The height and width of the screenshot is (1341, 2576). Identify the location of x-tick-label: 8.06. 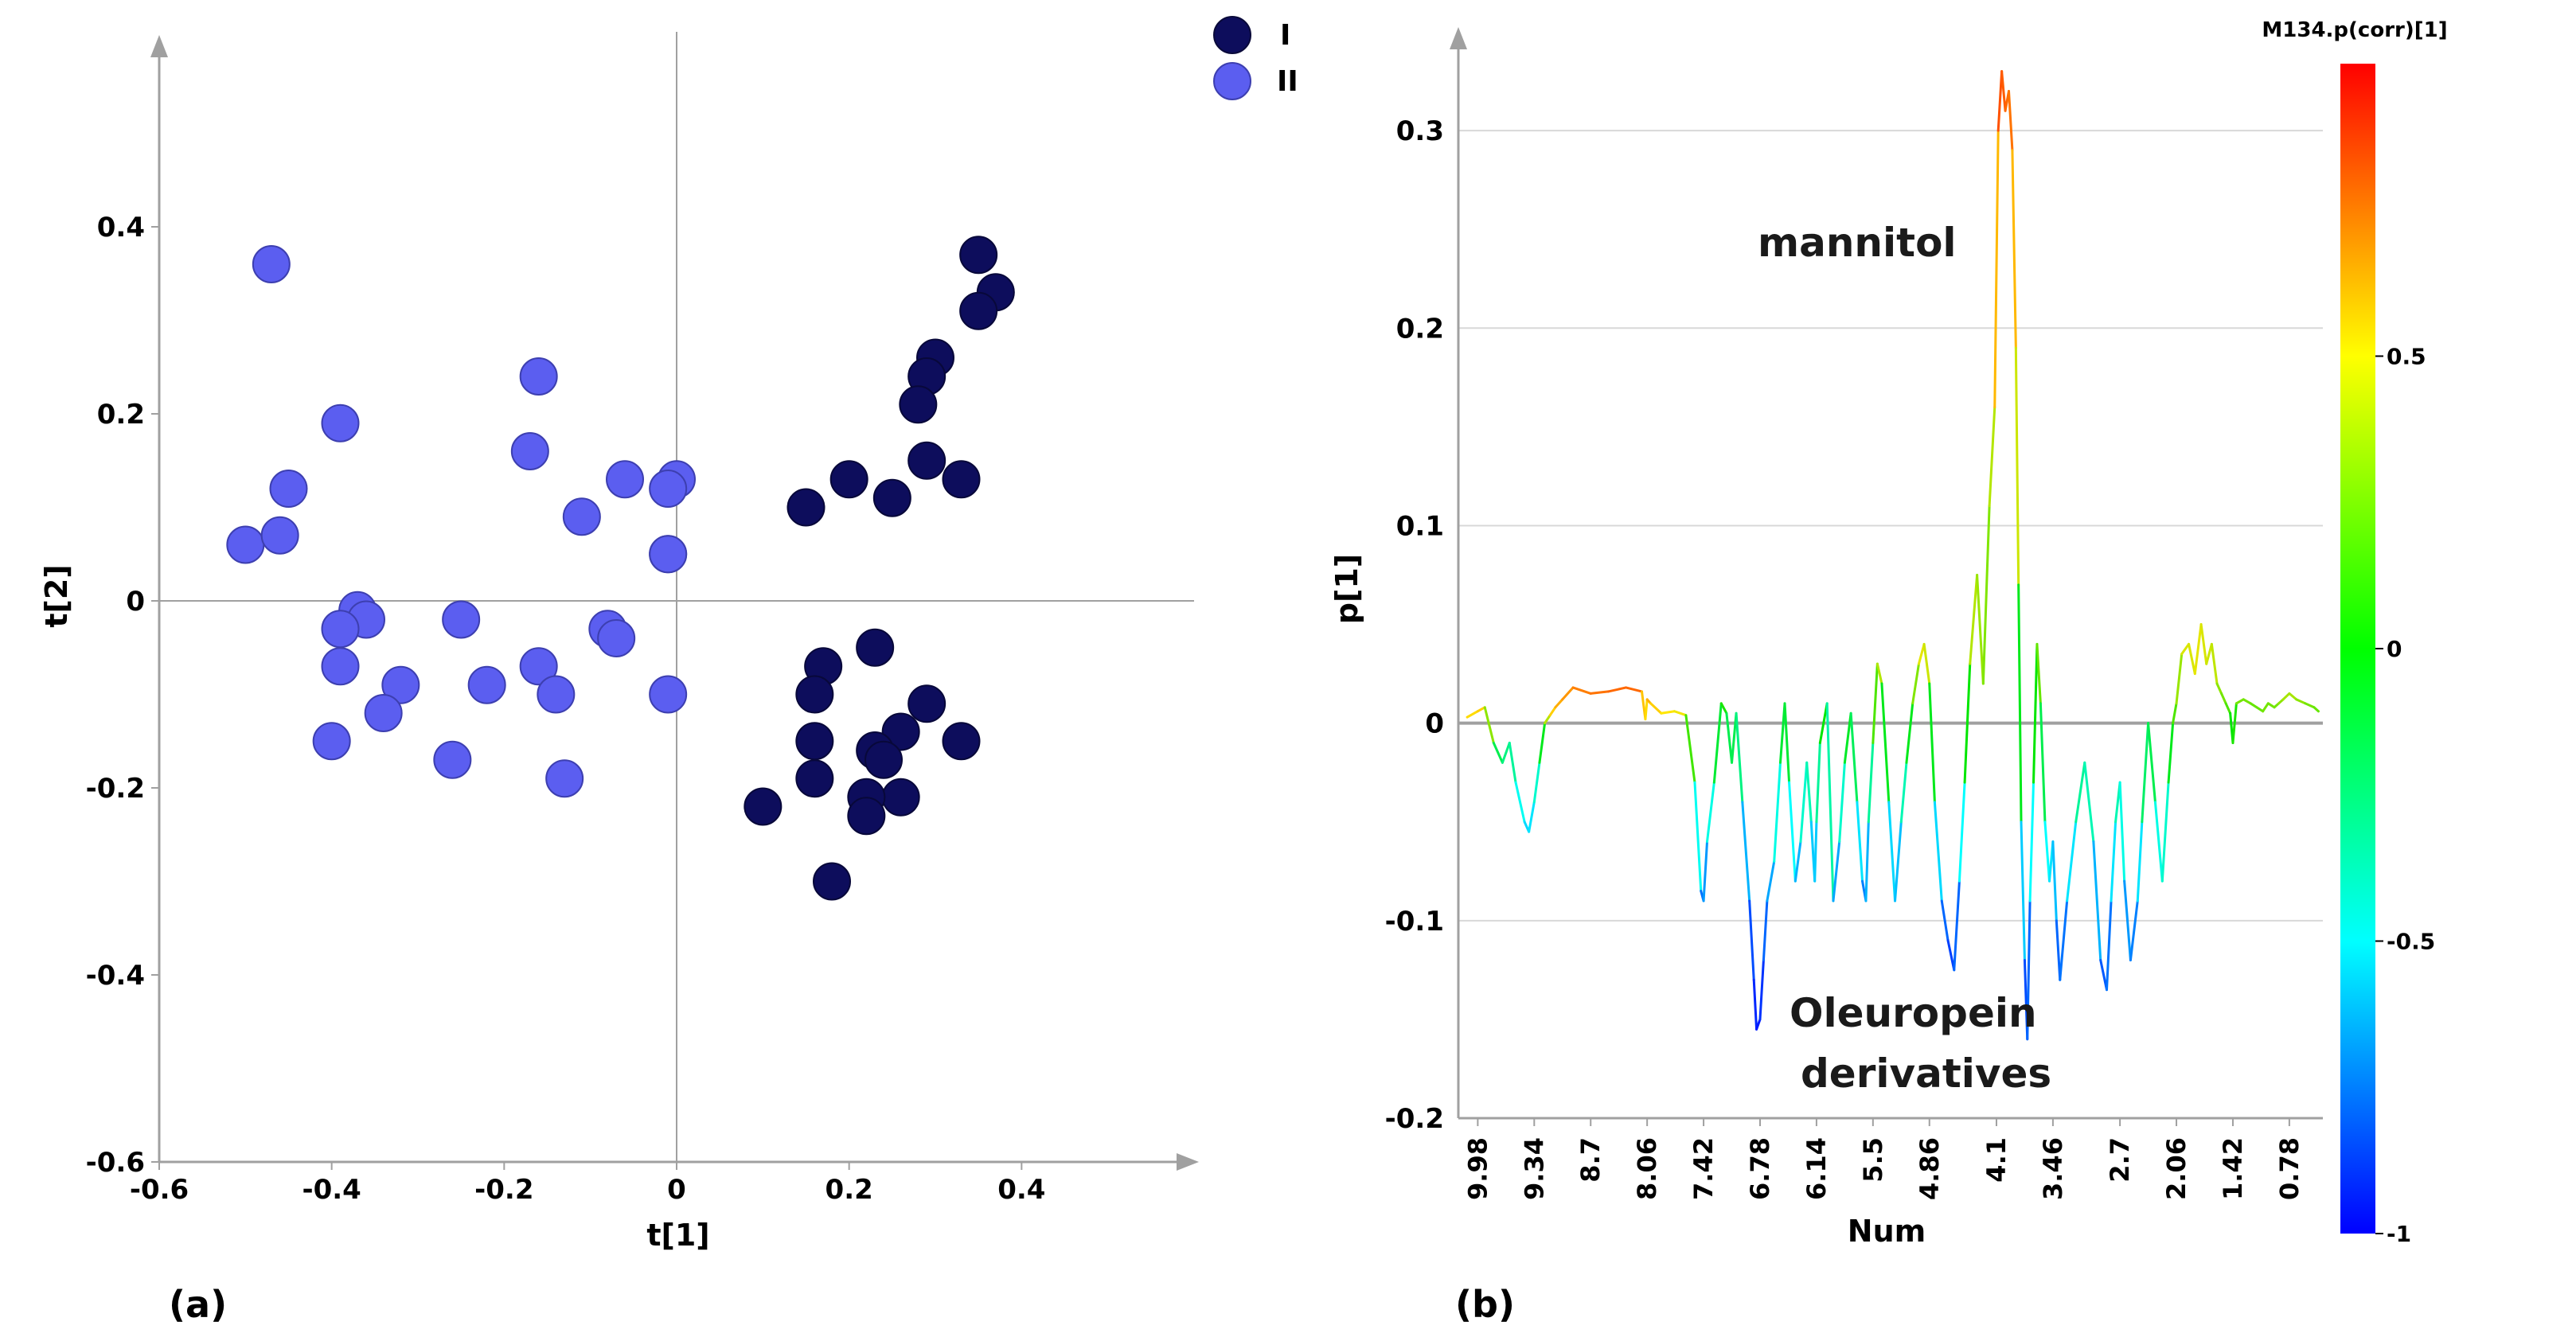
(1647, 1168).